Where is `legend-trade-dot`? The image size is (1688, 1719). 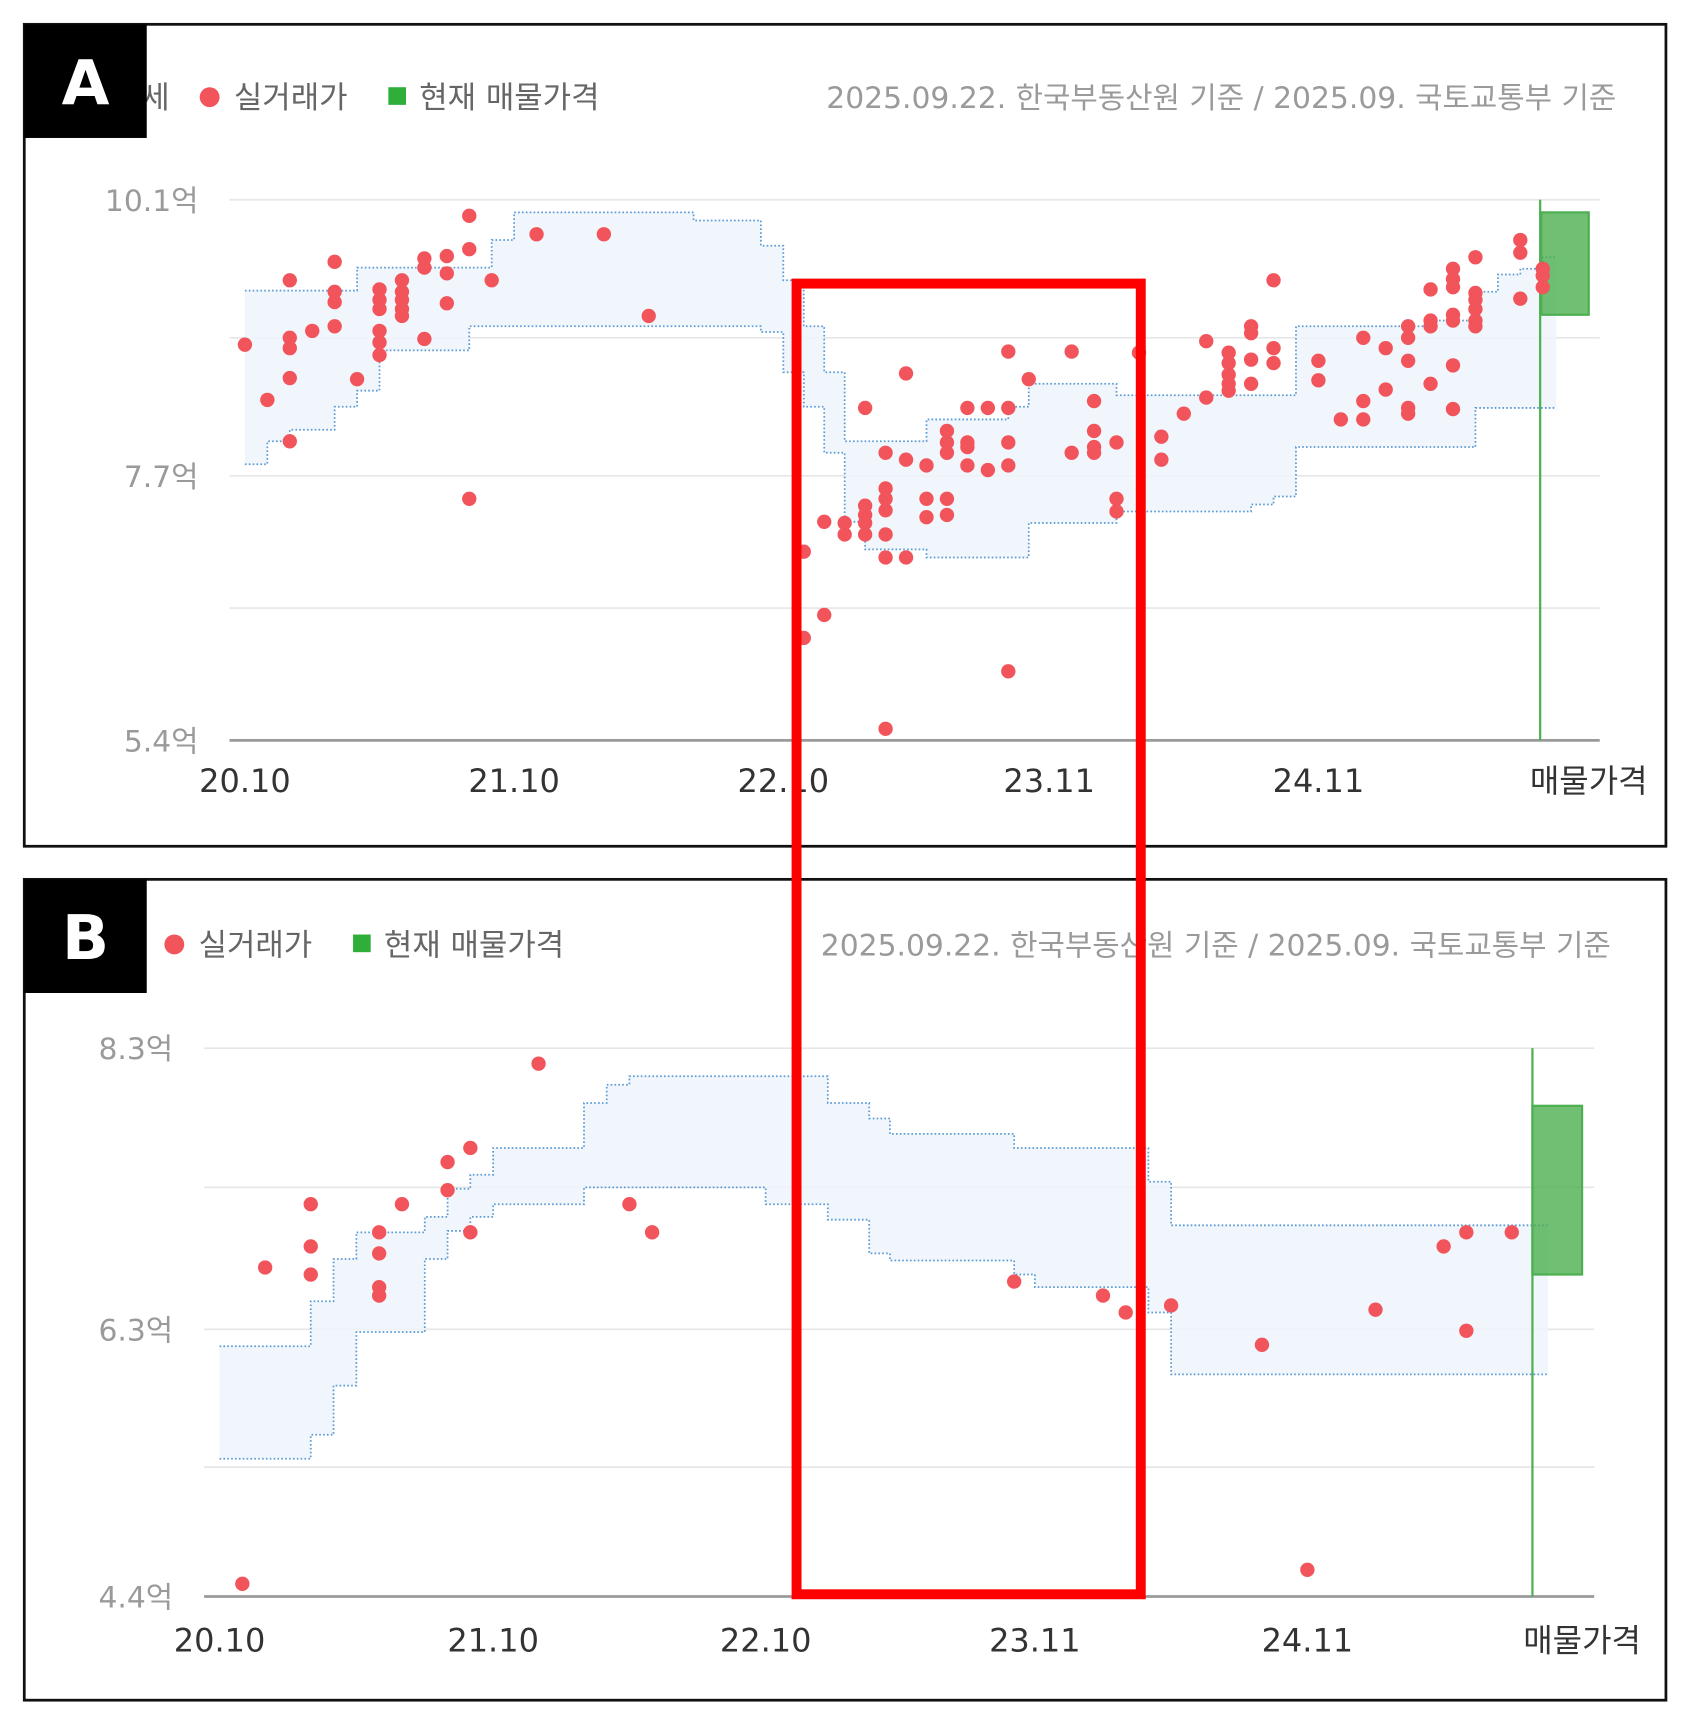 legend-trade-dot is located at coordinates (209, 97).